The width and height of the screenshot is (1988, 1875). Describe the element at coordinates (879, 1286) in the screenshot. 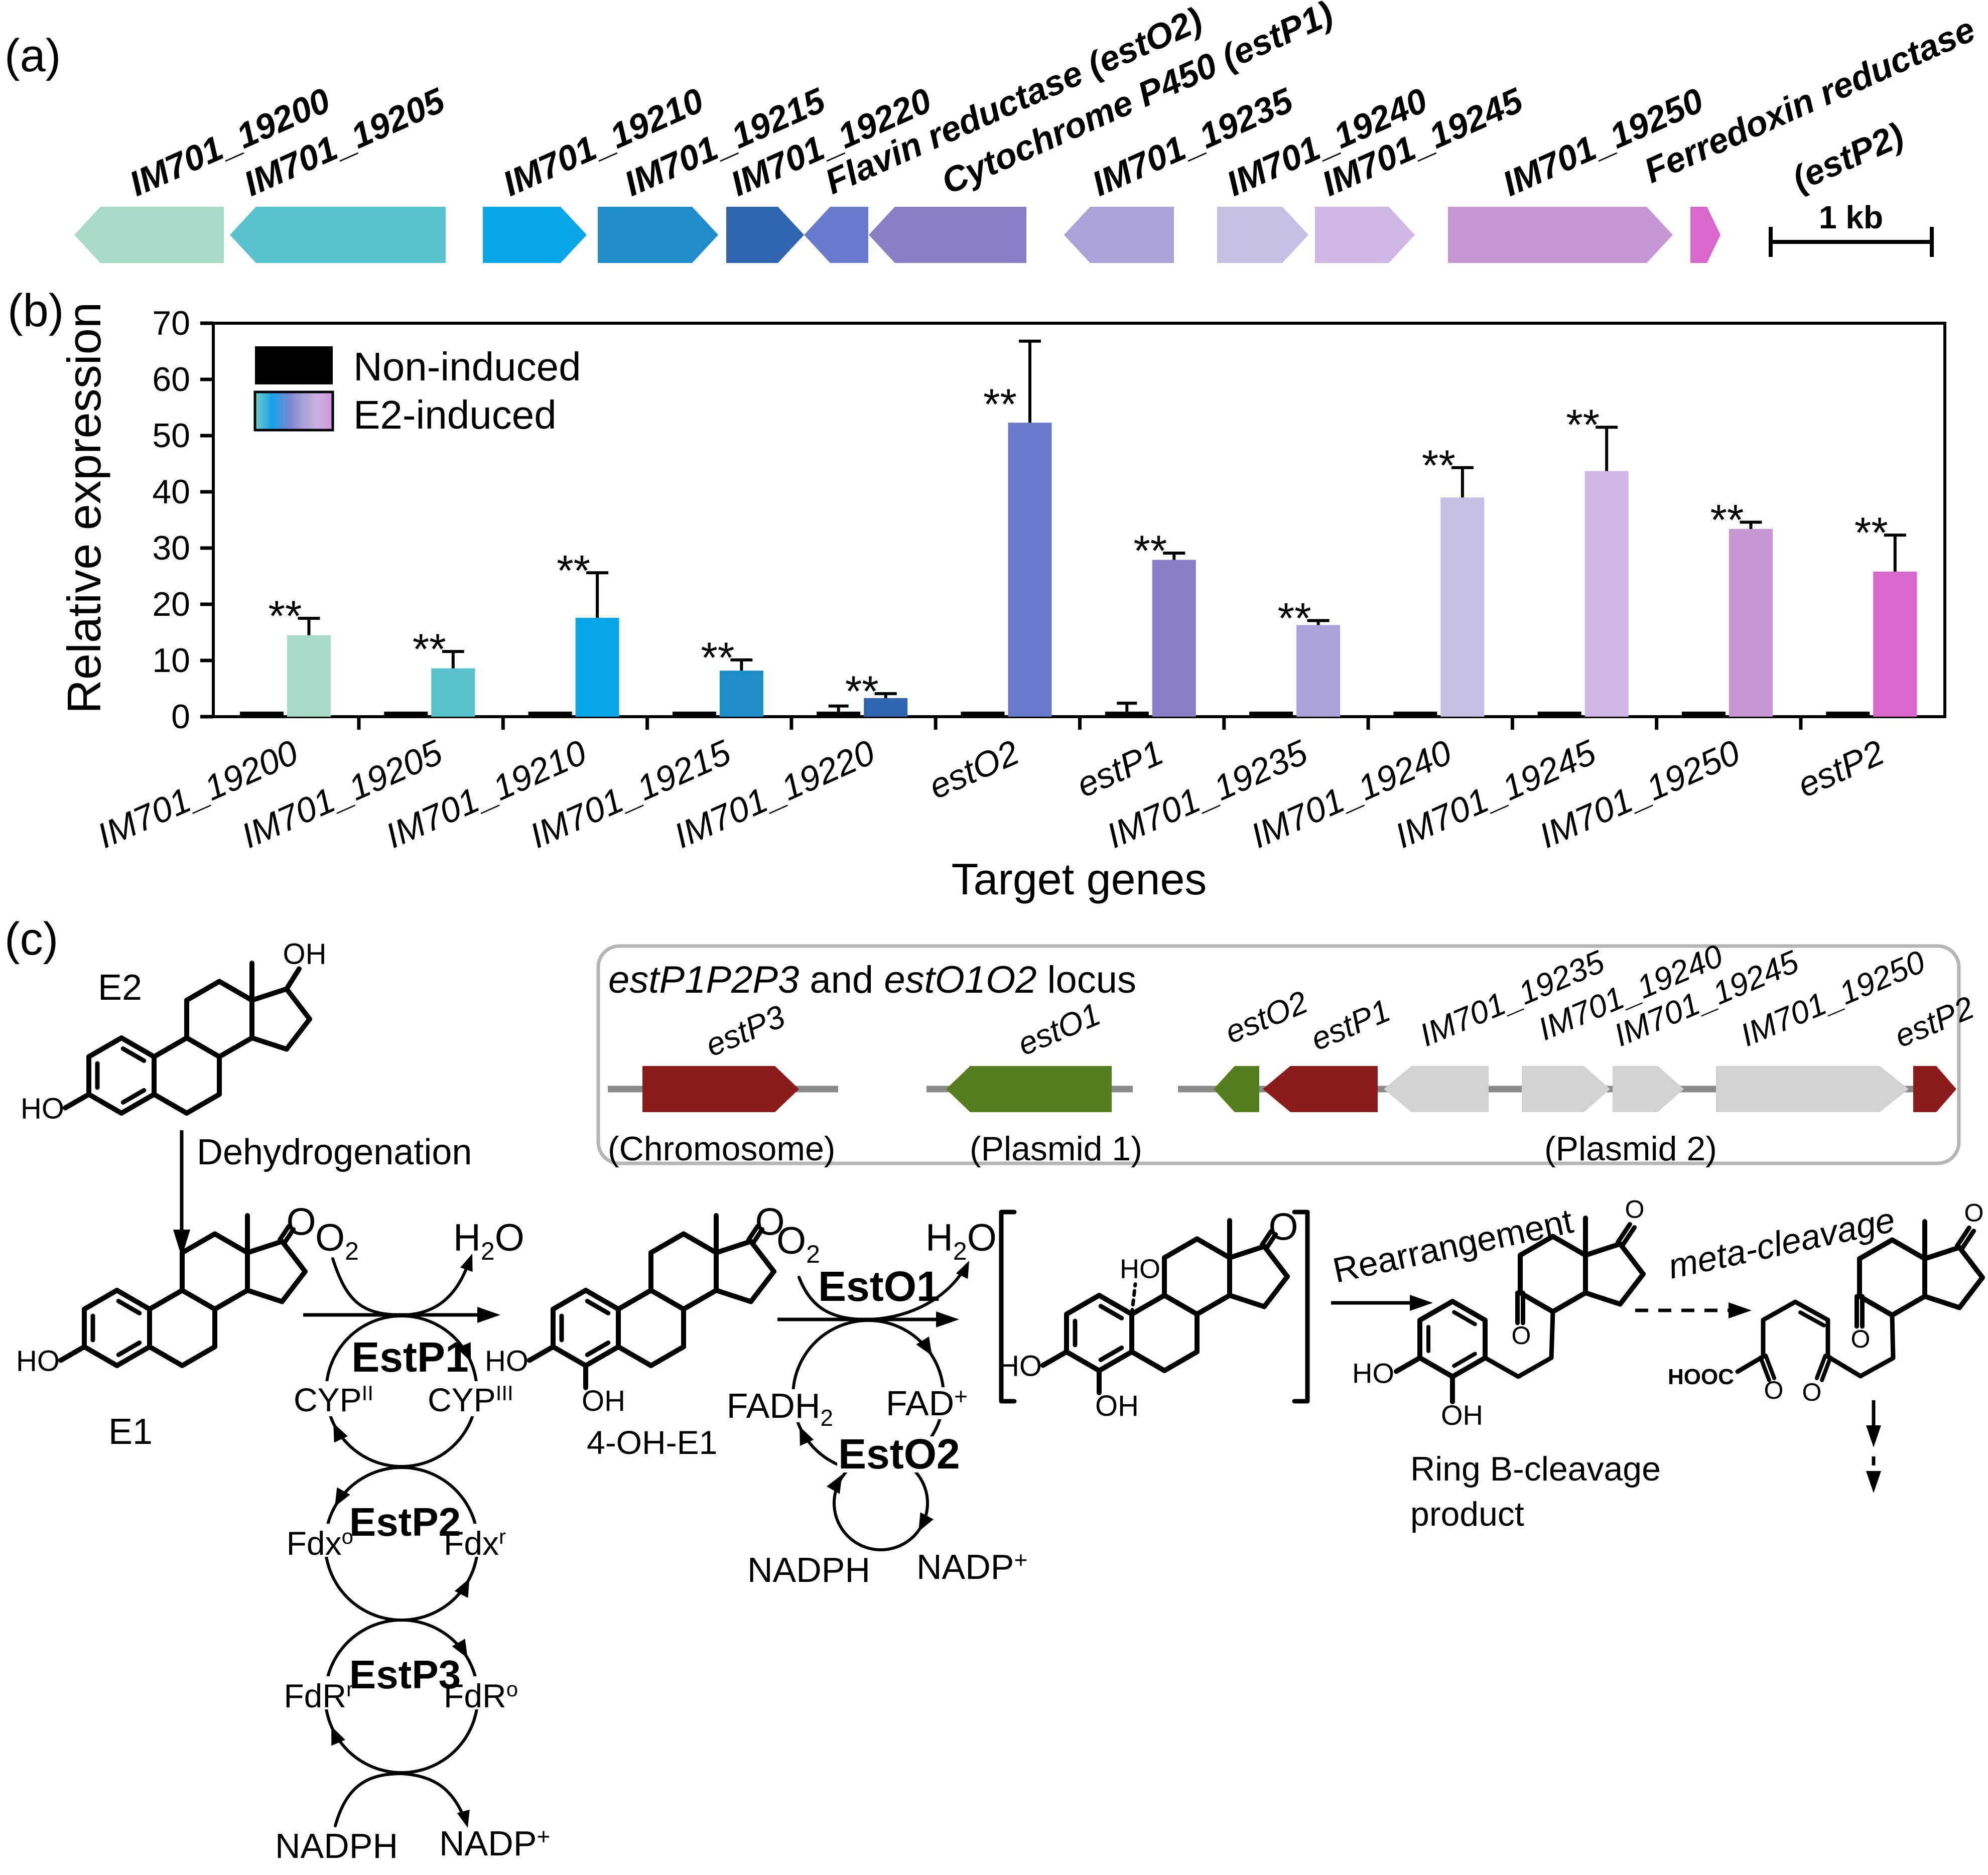

I see `svg-text: EstO1` at that location.